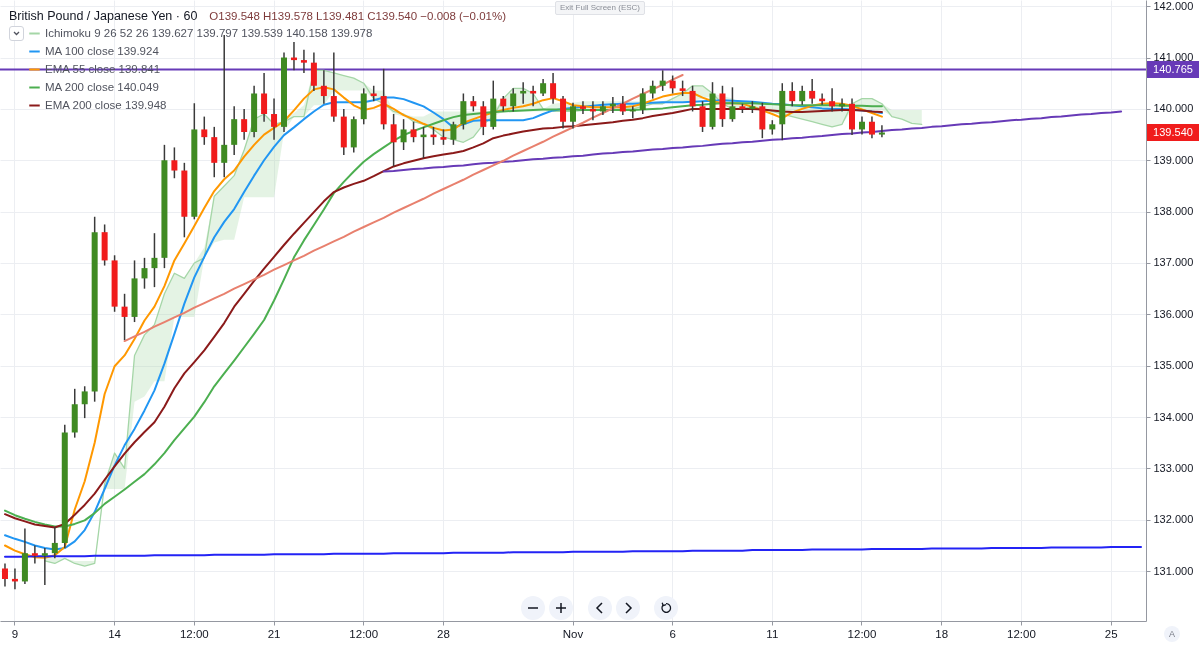 The width and height of the screenshot is (1199, 646). Describe the element at coordinates (672, 633) in the screenshot. I see `x-tick-label: 6` at that location.